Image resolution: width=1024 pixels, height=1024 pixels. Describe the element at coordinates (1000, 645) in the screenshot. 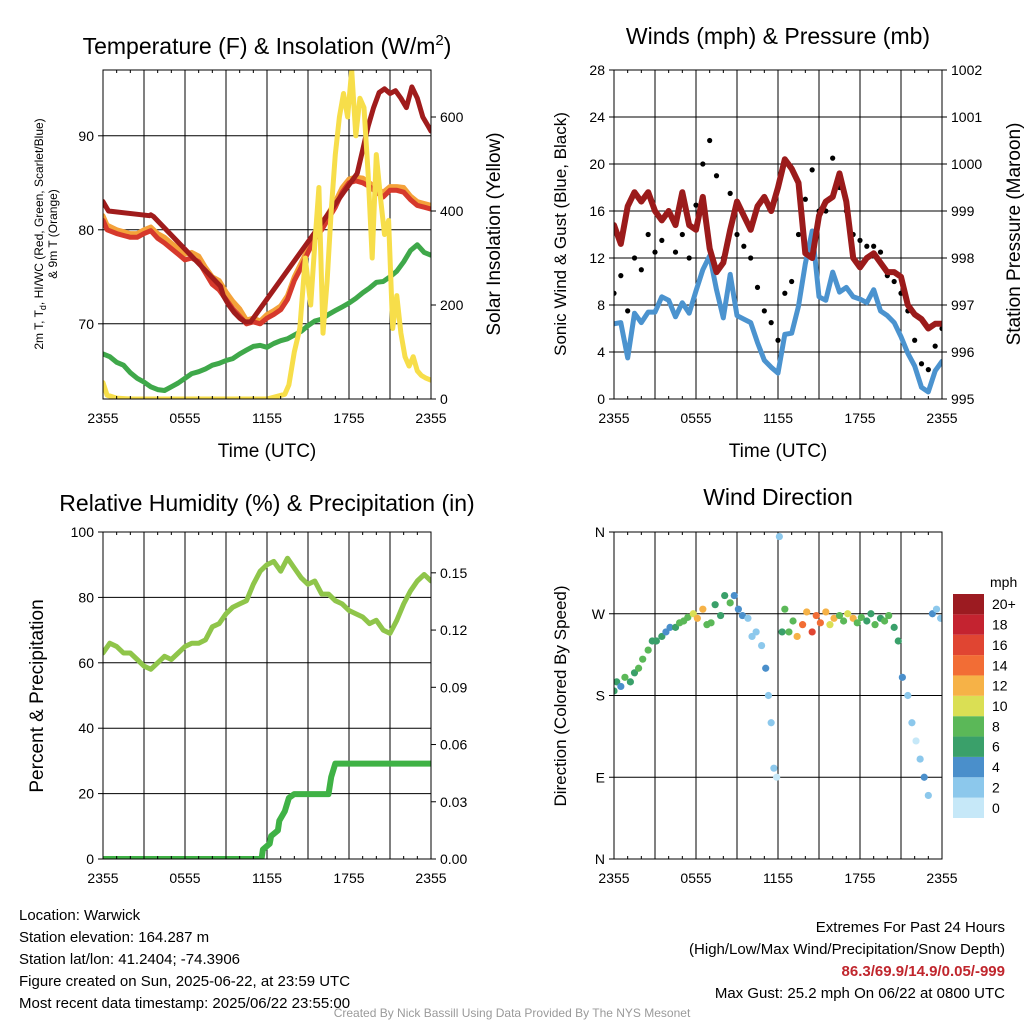

I see `colorbar-label: 16` at that location.